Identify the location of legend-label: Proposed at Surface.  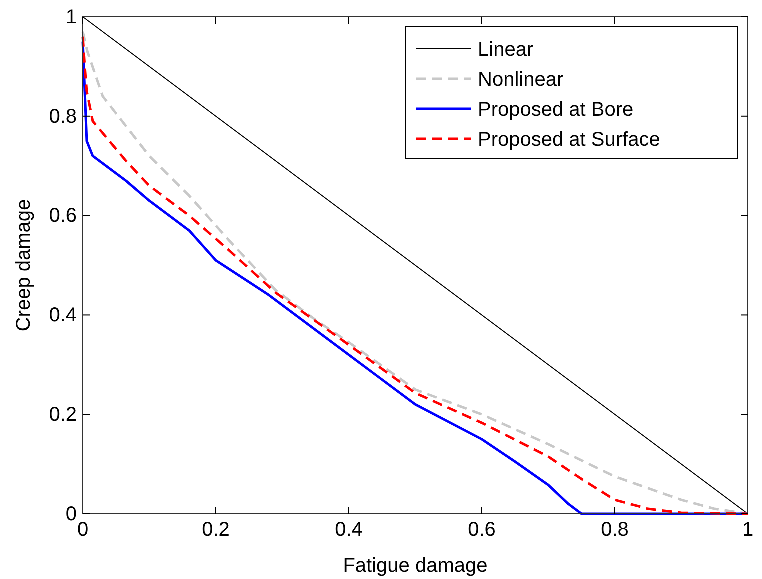
(569, 140).